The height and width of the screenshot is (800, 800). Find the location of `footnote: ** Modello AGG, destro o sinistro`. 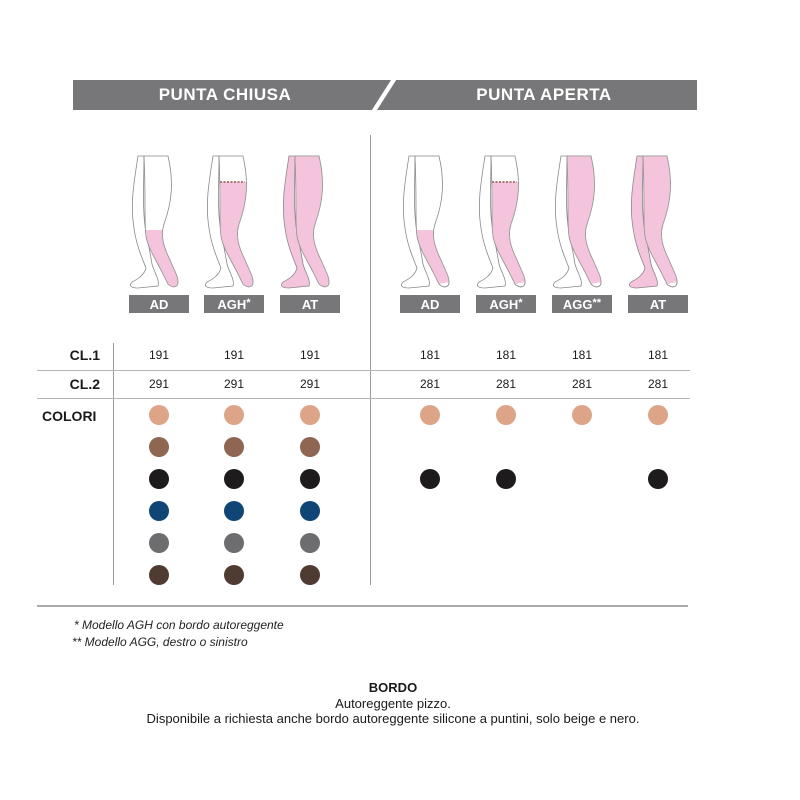

footnote: ** Modello AGG, destro o sinistro is located at coordinates (160, 642).